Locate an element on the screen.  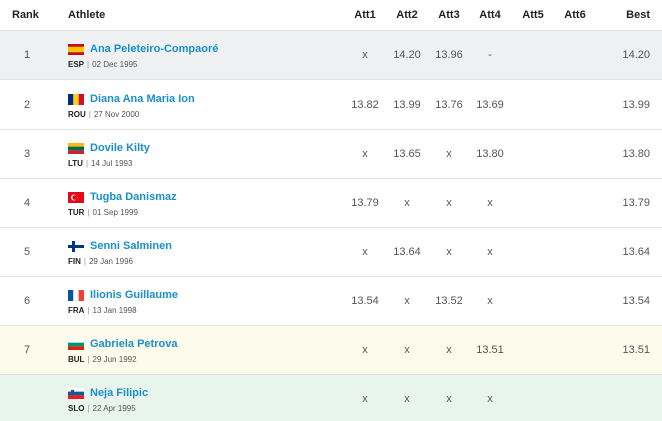
attempt-2-cell: 14.20 is located at coordinates (407, 55).